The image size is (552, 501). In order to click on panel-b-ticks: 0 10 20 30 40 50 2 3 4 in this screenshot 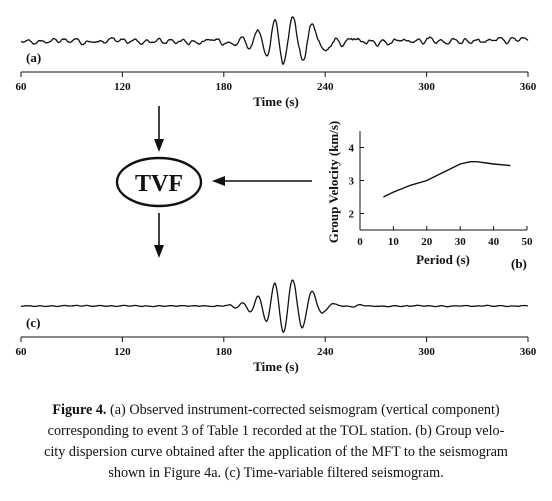, I will do `click(441, 196)`.